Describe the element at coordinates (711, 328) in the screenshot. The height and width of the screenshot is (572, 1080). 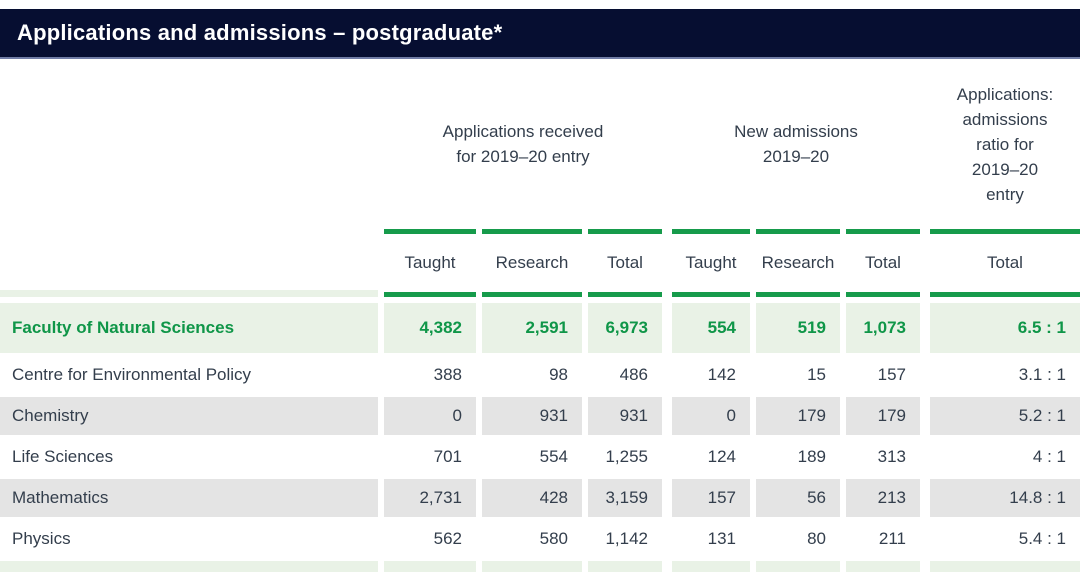
I see `cell-adm-taught: 554` at that location.